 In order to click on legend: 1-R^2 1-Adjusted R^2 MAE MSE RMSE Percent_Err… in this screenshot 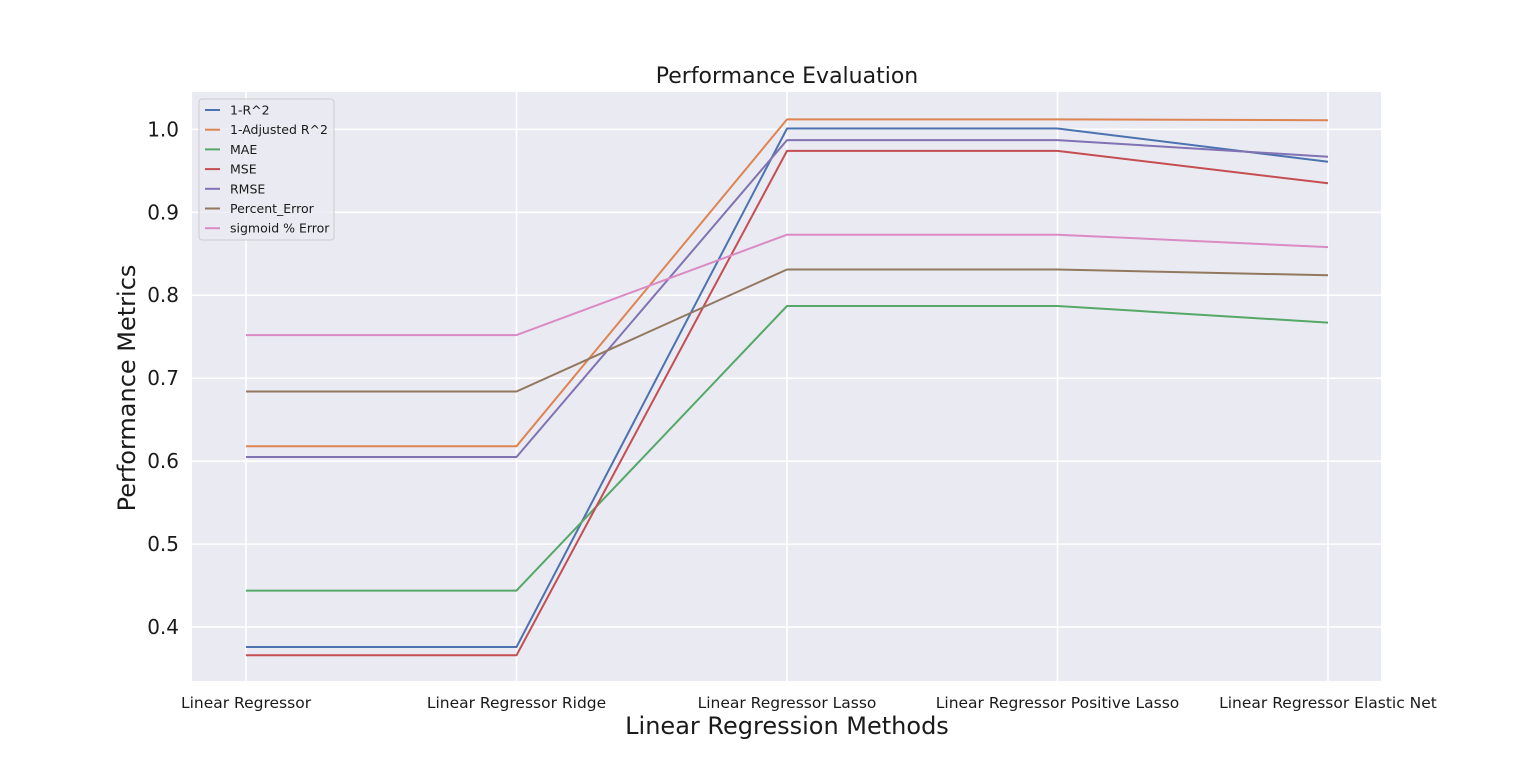, I will do `click(266, 169)`.